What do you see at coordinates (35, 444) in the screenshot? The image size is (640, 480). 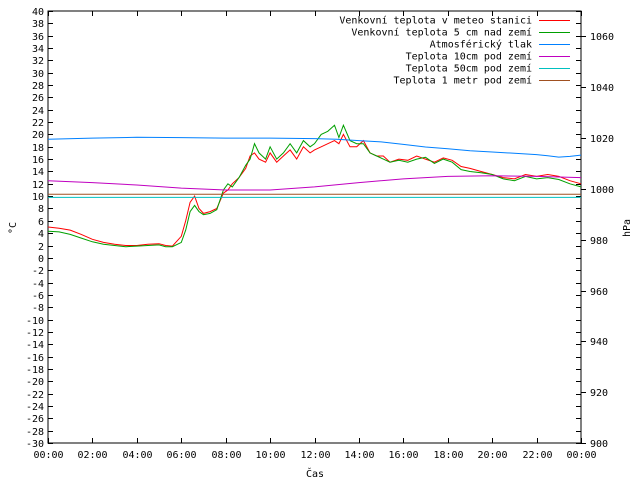 I see `y-tick-label: -30` at bounding box center [35, 444].